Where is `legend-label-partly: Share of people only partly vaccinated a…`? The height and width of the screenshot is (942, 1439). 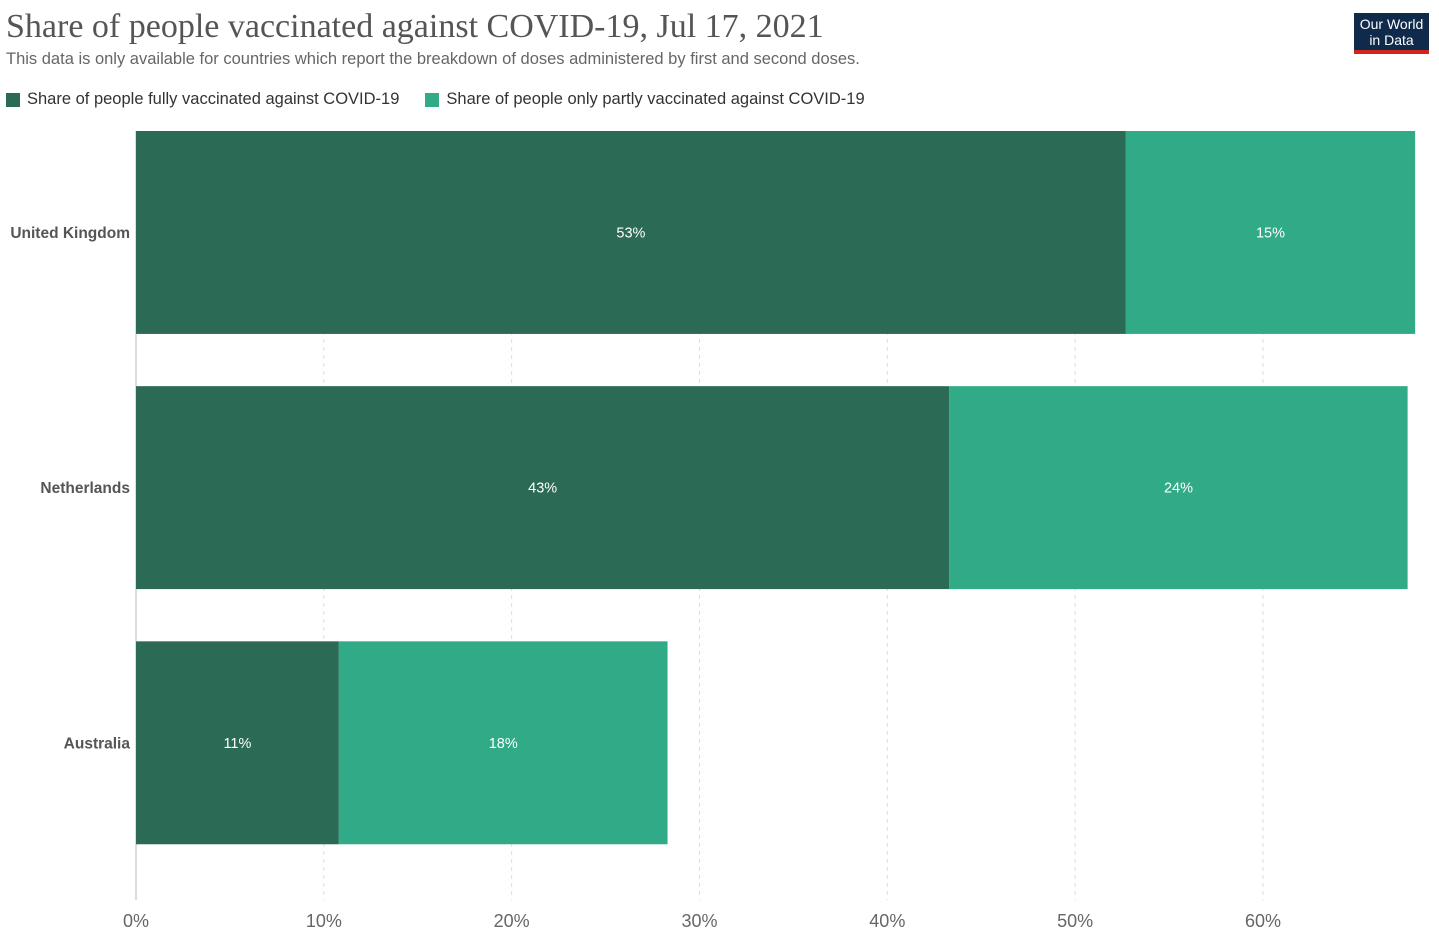 legend-label-partly: Share of people only partly vaccinated a… is located at coordinates (655, 99).